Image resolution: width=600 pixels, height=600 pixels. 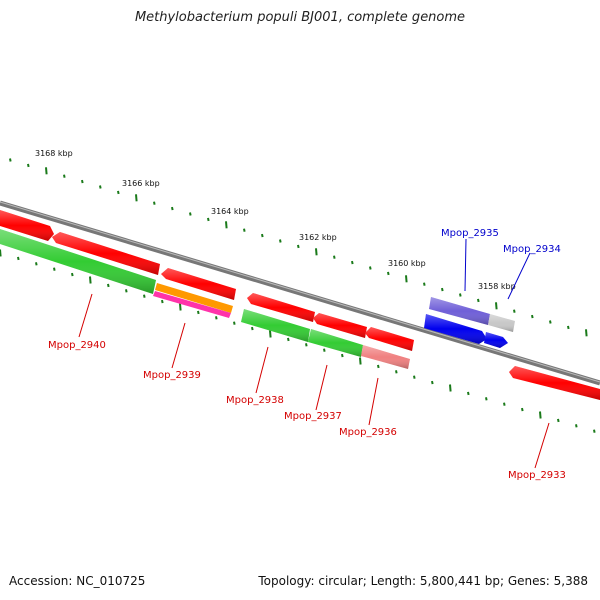 What do you see at coordinates (407, 263) in the screenshot?
I see `scale-label-3160: 3160 kbp` at bounding box center [407, 263].